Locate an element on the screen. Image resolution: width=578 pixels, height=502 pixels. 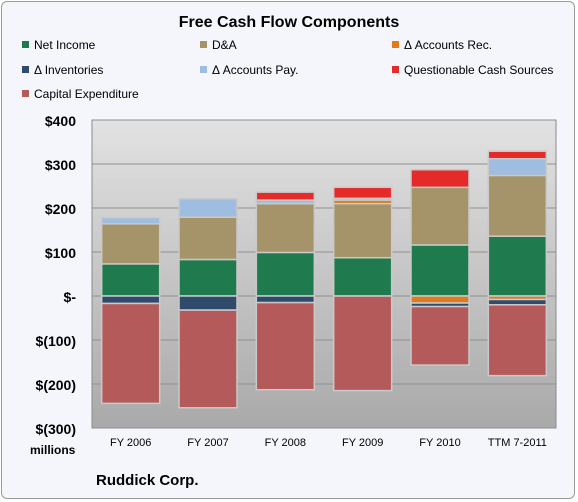
y-tick-label: $(300) is located at coordinates (56, 429).